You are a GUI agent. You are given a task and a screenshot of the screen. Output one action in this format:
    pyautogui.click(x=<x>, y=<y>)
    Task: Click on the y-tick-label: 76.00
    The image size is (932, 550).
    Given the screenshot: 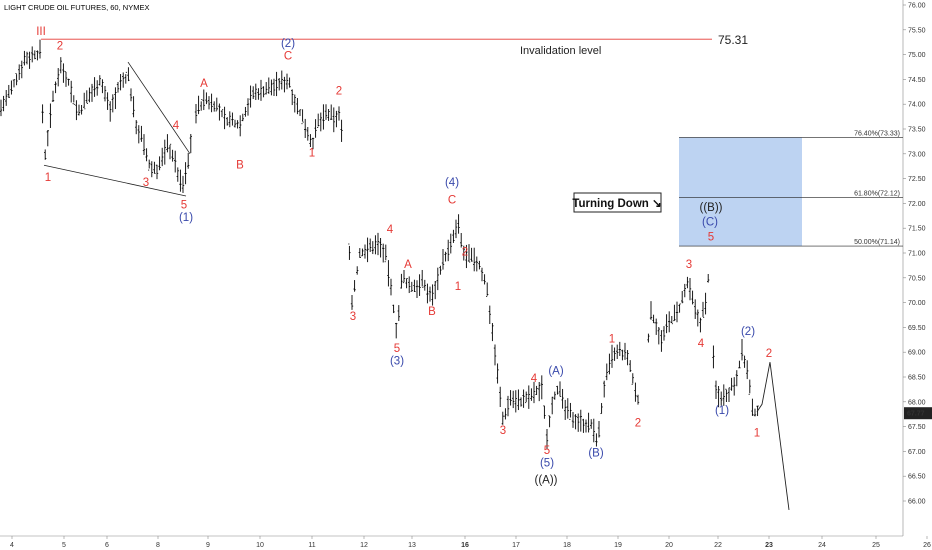 What is the action you would take?
    pyautogui.click(x=917, y=6)
    